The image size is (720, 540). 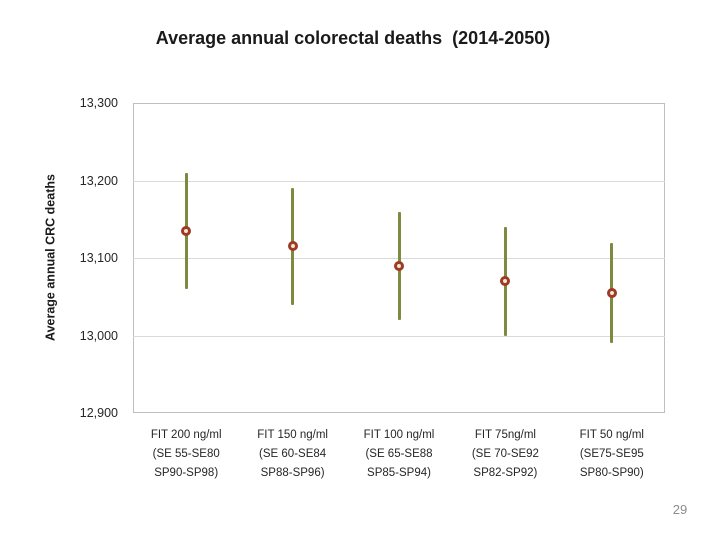 I want to click on x-category-label-line: (SE 65-SE88, so click(x=399, y=454).